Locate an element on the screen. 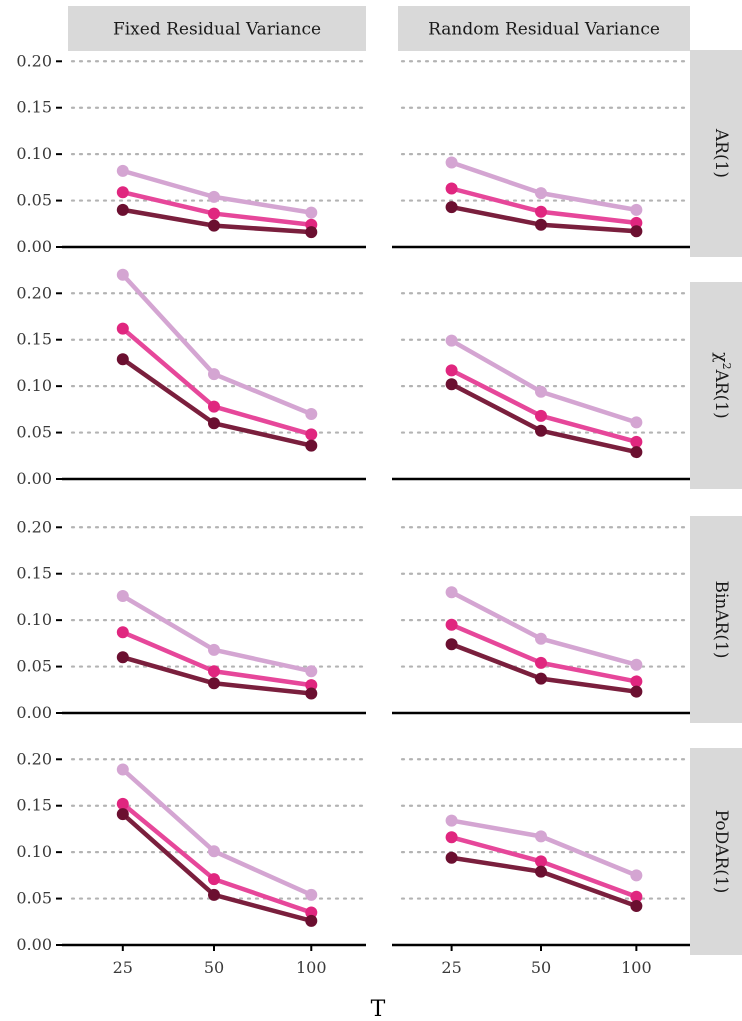 This screenshot has height=1021, width=742. x-tick-label: 100 is located at coordinates (636, 967).